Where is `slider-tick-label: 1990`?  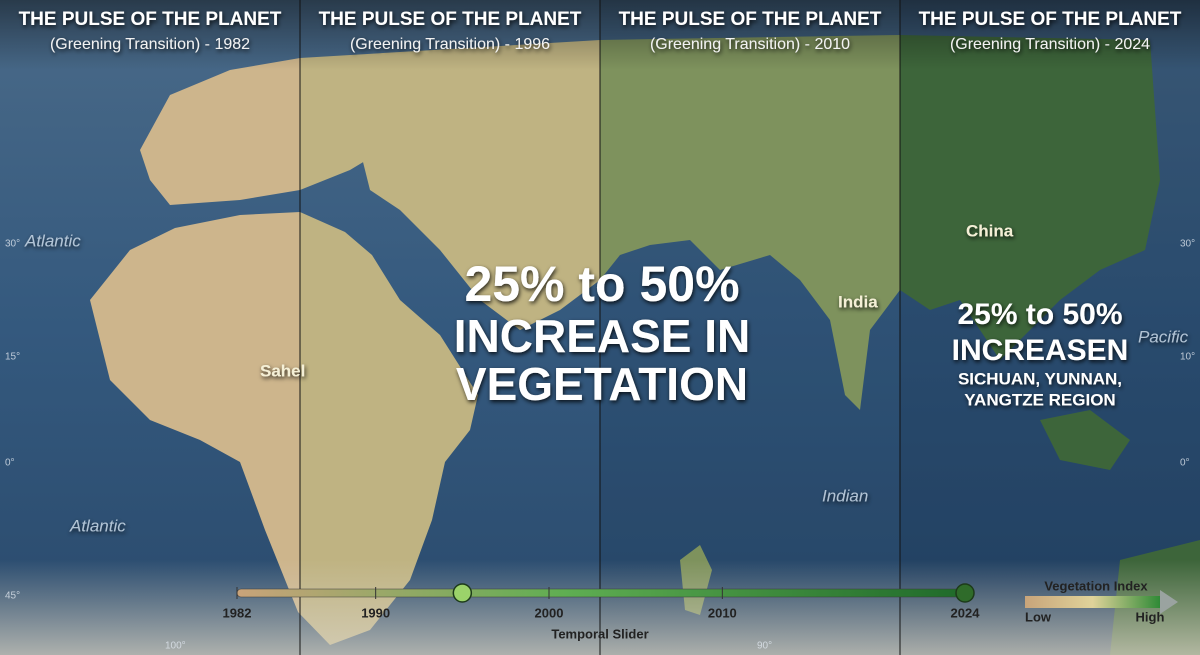 slider-tick-label: 1990 is located at coordinates (375, 612).